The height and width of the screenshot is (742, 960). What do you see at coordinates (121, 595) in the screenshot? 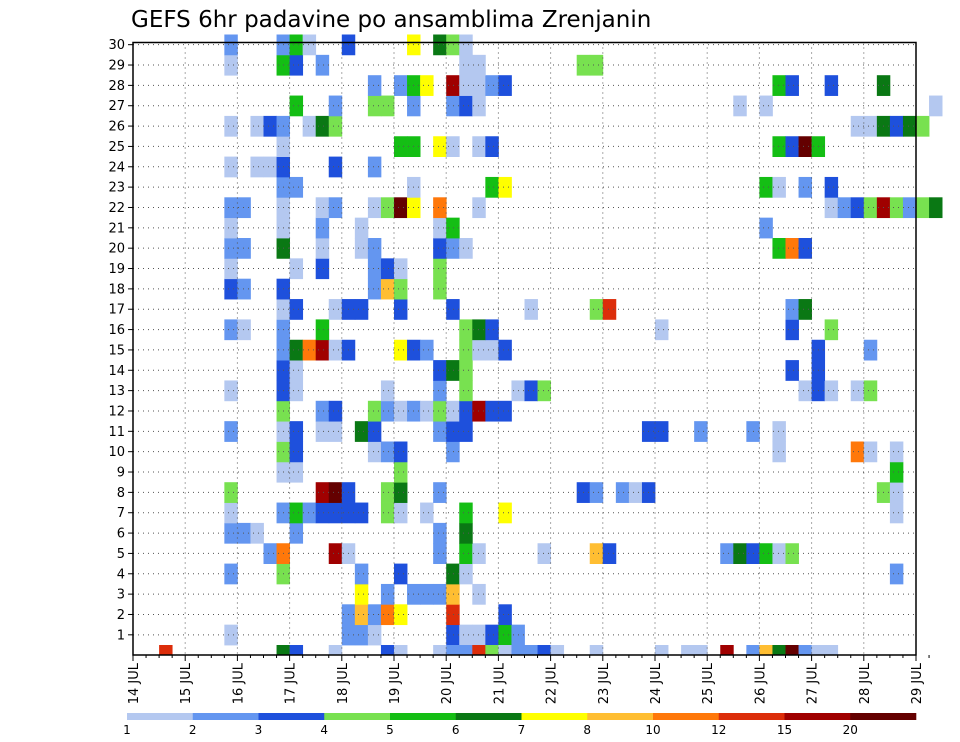
I see `y-tick-label: 3` at bounding box center [121, 595].